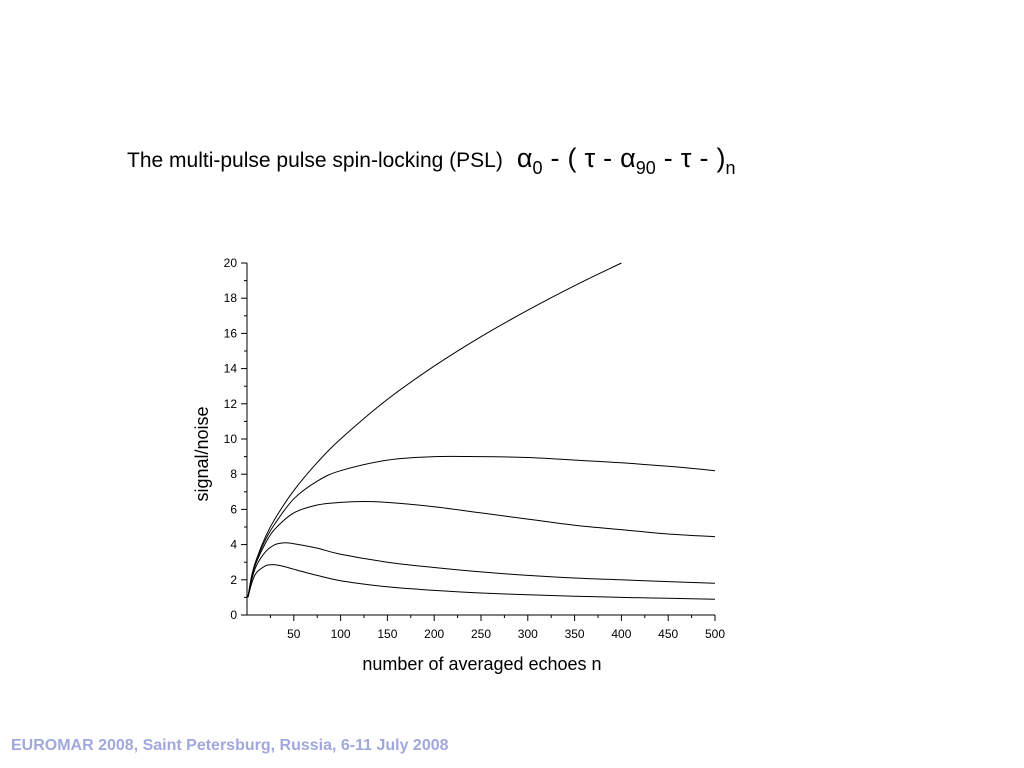  I want to click on y-tick-label: 20, so click(231, 263).